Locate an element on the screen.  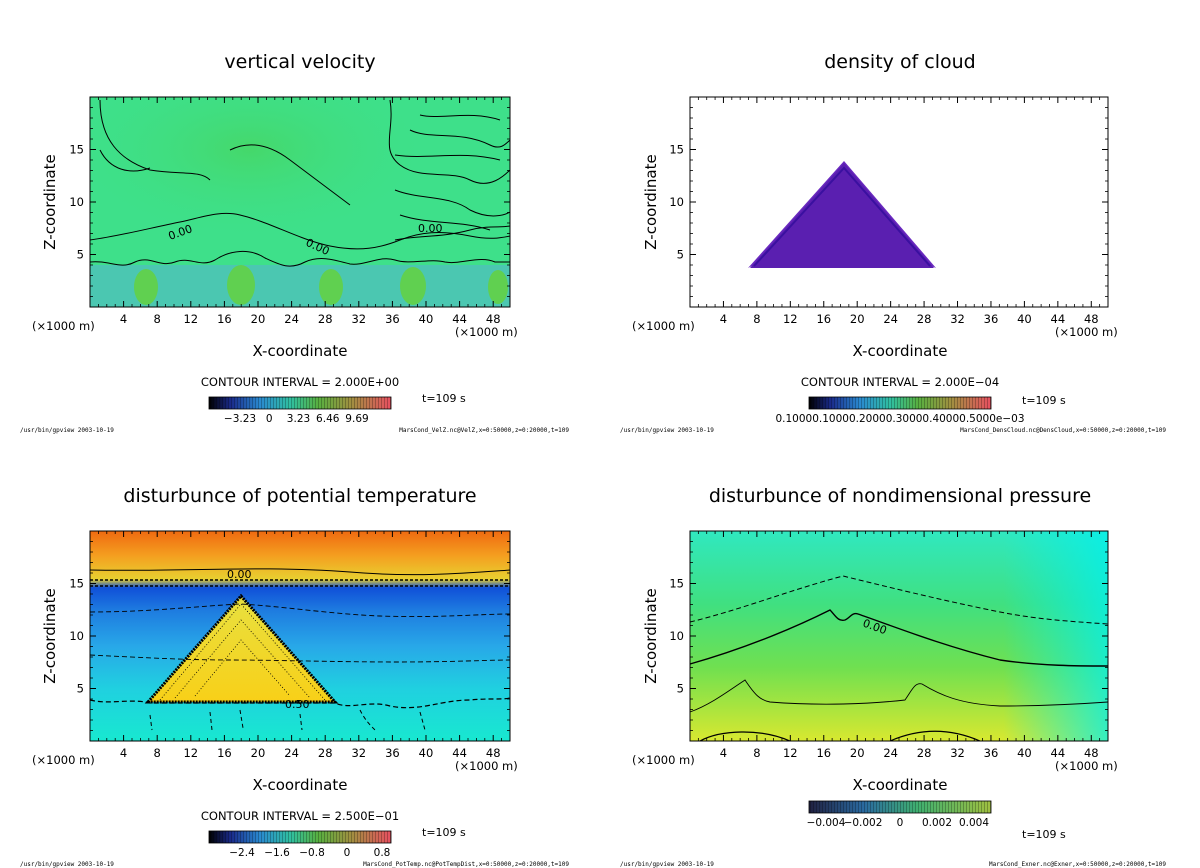
panel2-xlabel: X-coordinate is located at coordinates (900, 351).